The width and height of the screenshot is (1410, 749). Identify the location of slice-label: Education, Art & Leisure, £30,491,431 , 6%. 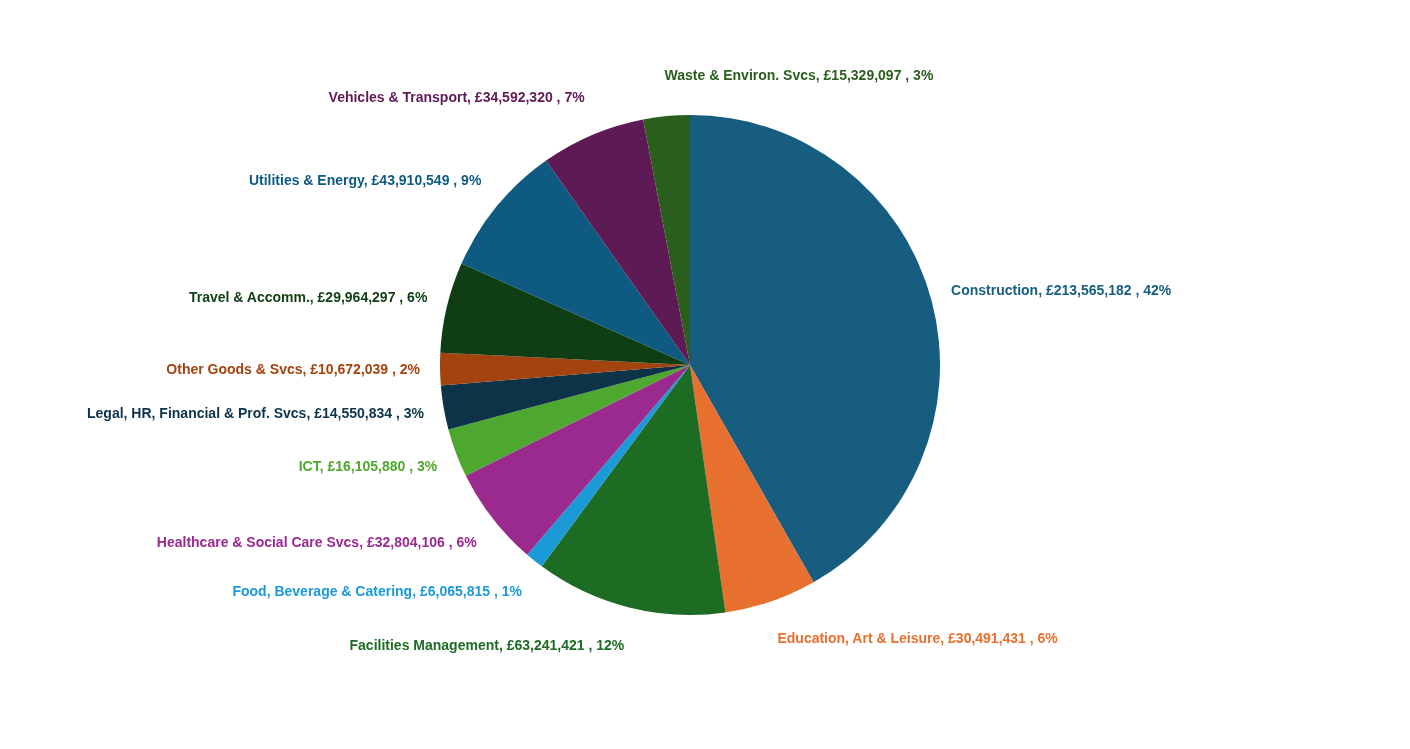
(918, 638).